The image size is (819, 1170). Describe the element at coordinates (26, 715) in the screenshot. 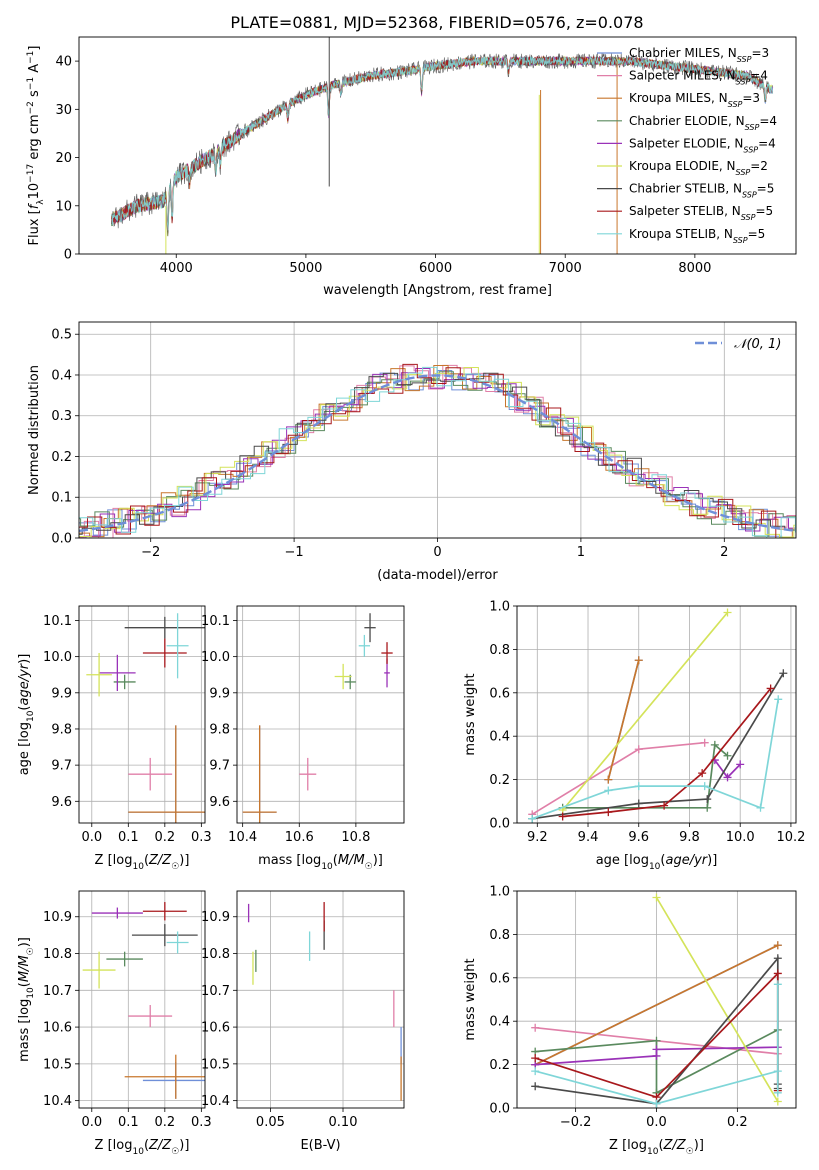

I see `y-axis-label: age [log10(age/yr)]` at that location.